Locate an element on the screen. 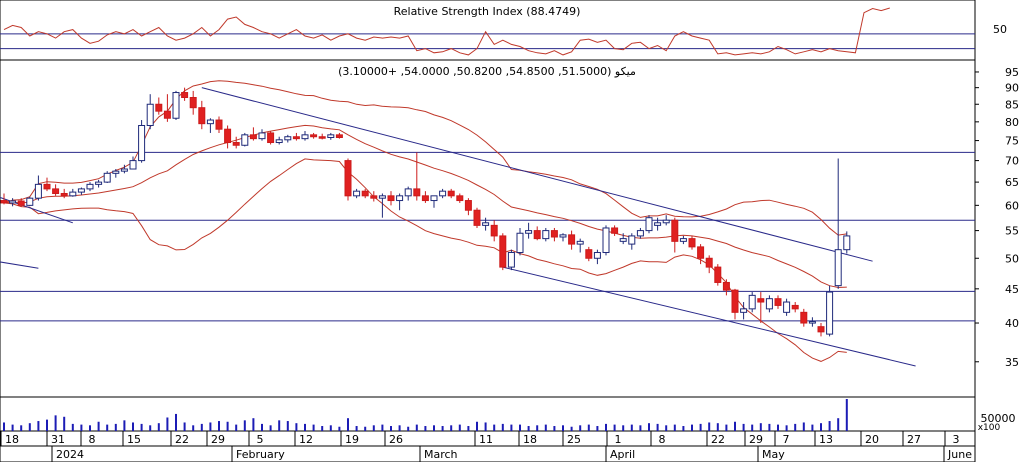 This screenshot has height=462, width=1024. day-label: 11 is located at coordinates (486, 439).